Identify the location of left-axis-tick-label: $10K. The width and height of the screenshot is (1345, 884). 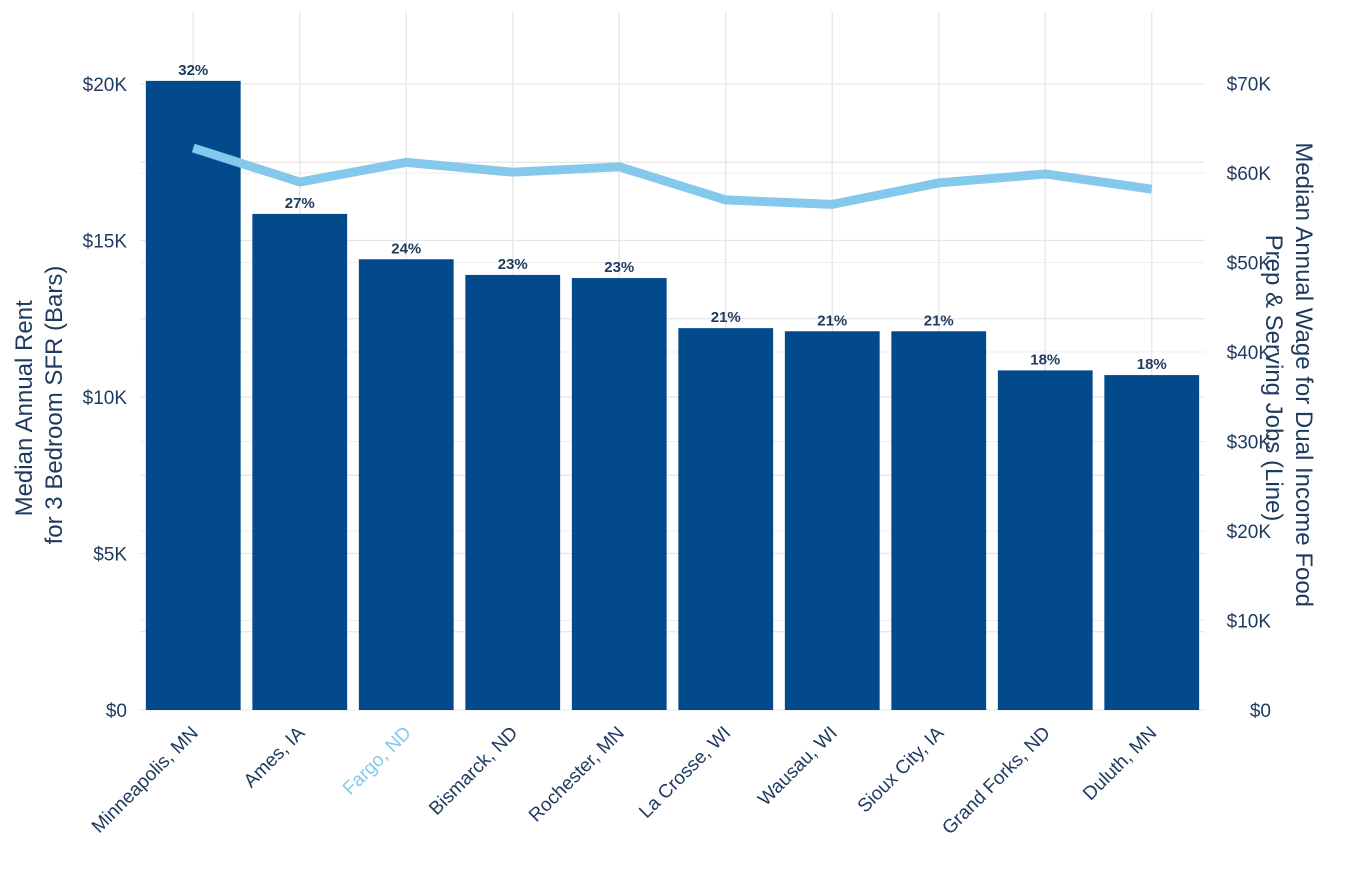
(105, 398).